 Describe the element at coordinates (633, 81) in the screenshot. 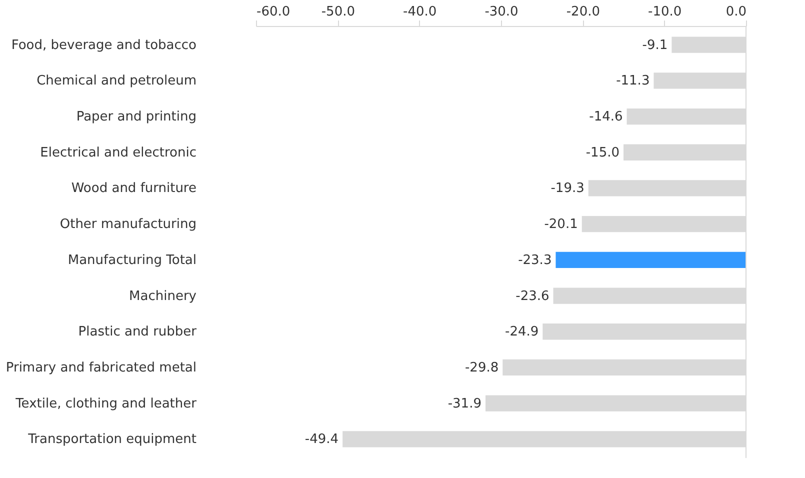

I see `data-label: -11.3` at that location.